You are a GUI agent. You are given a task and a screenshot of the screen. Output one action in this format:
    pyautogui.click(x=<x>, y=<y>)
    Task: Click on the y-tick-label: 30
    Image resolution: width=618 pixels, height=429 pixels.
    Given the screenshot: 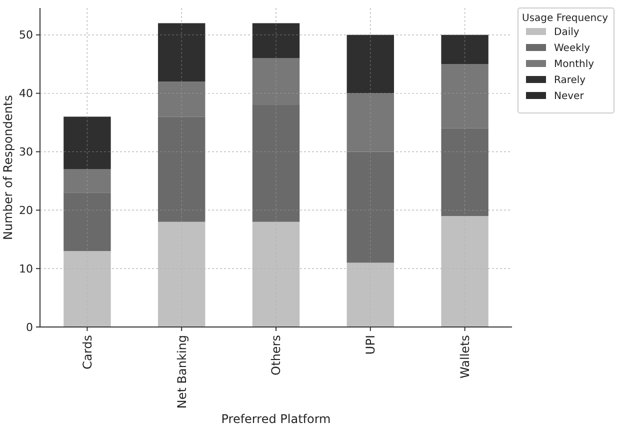 What is the action you would take?
    pyautogui.click(x=26, y=152)
    